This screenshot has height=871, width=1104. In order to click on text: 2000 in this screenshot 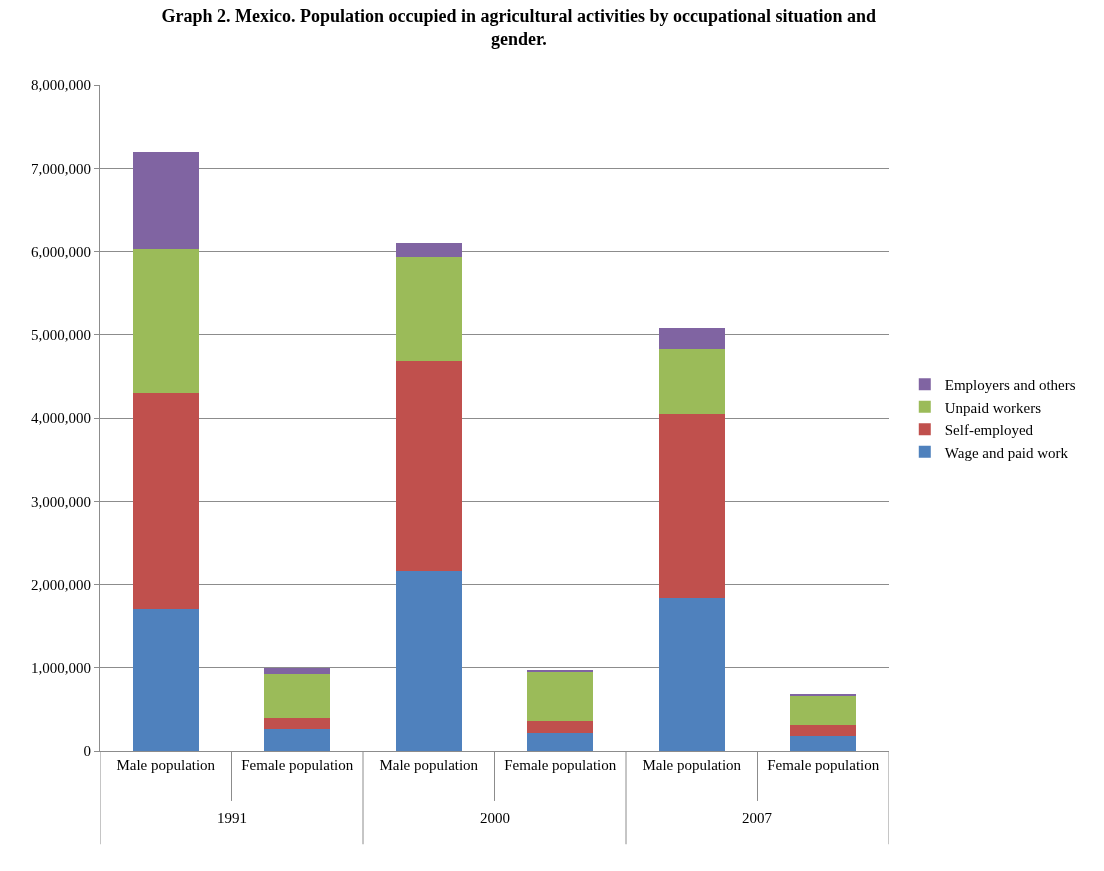, I will do `click(495, 818)`.